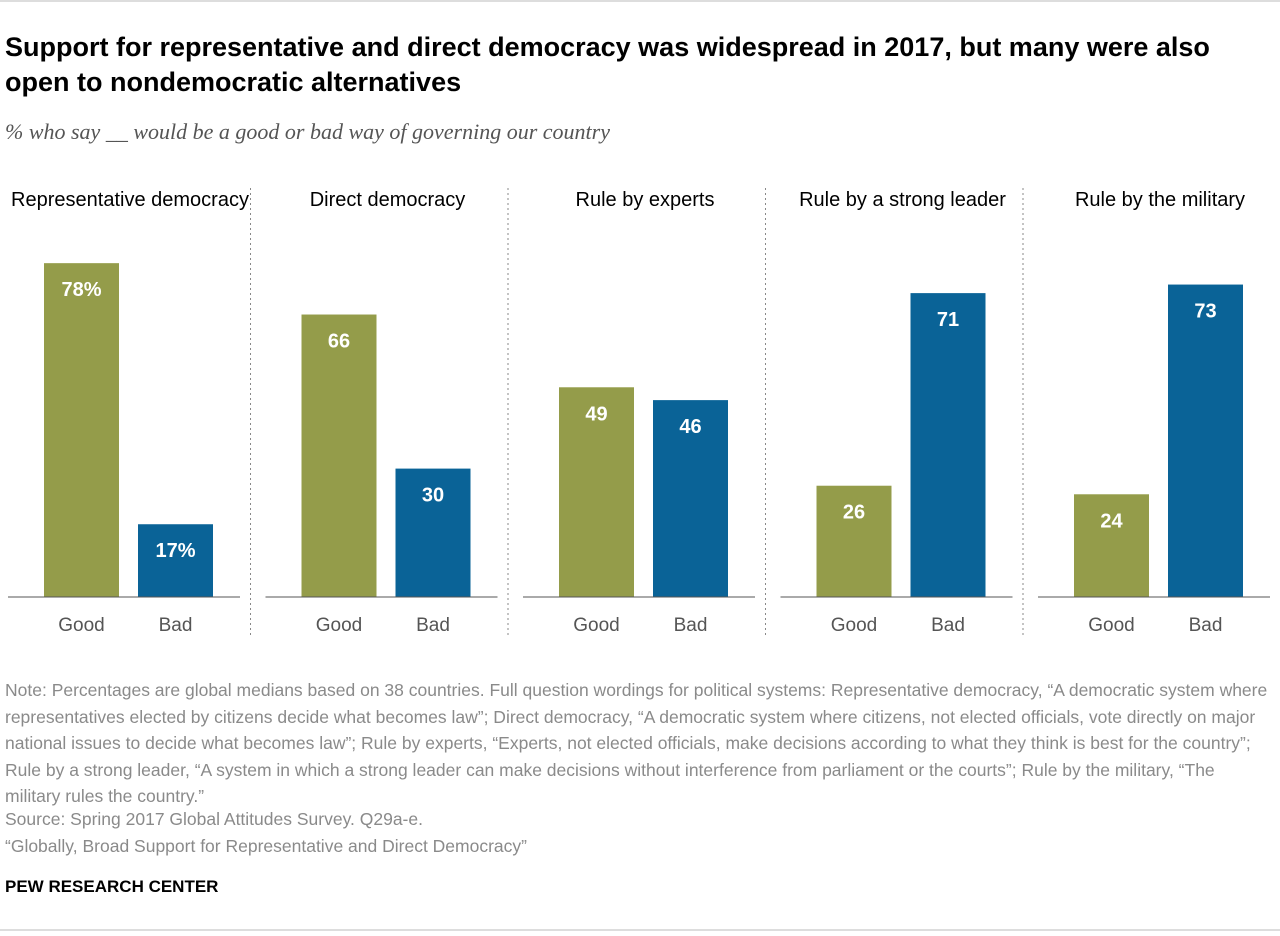  What do you see at coordinates (854, 513) in the screenshot?
I see `value-label: 26` at bounding box center [854, 513].